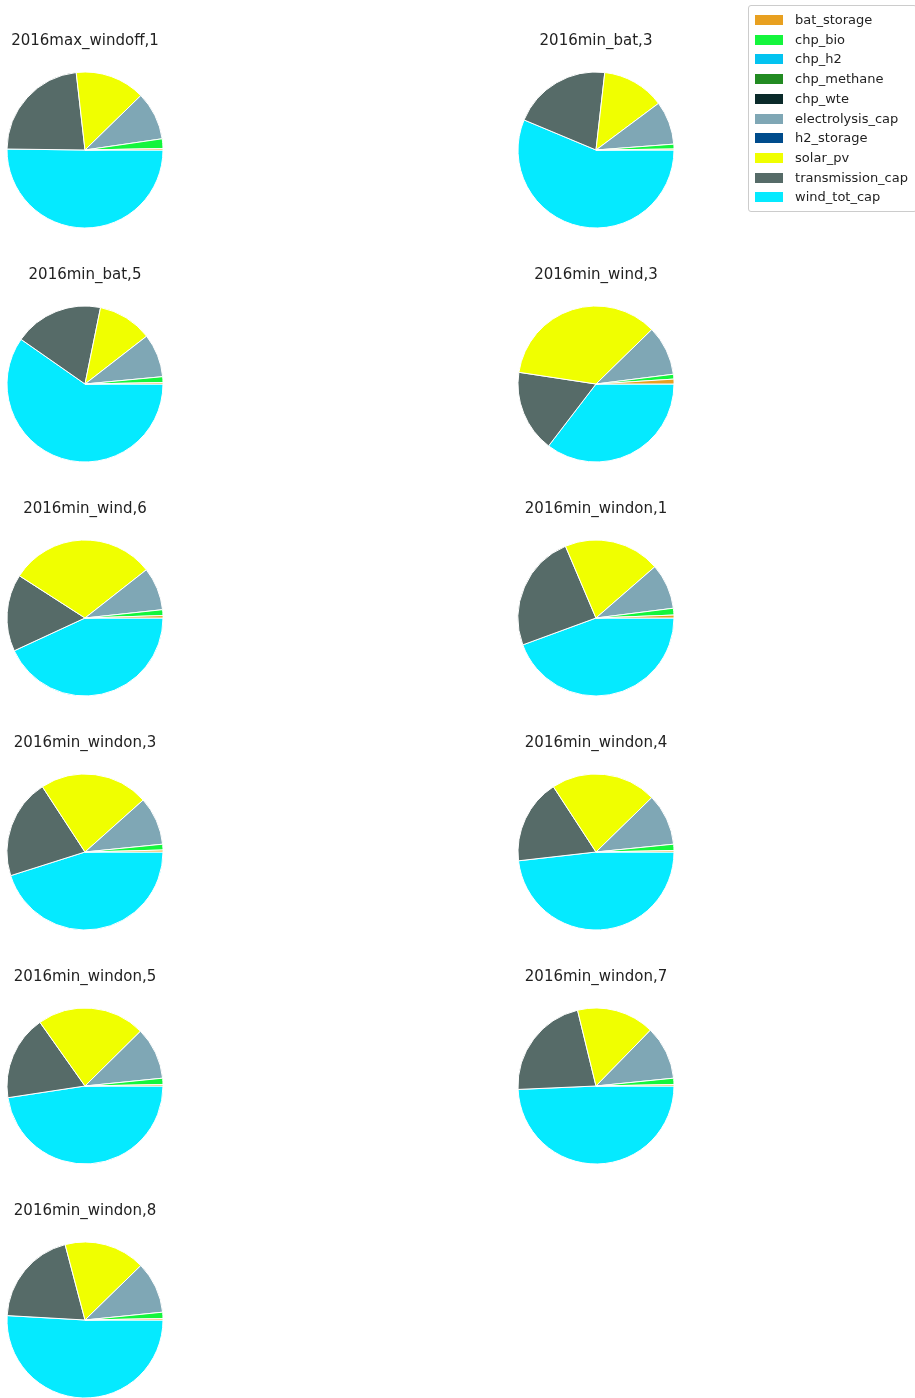 This screenshot has height=1398, width=915. What do you see at coordinates (85, 508) in the screenshot?
I see `chart-title: 2016min_wind,6` at bounding box center [85, 508].